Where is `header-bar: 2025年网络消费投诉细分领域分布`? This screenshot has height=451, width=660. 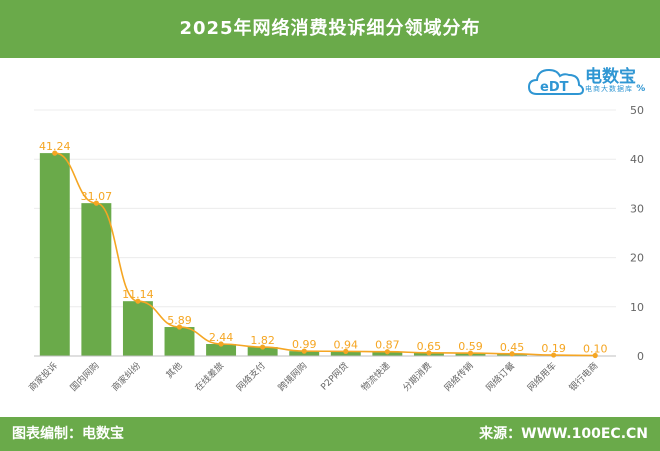 header-bar: 2025年网络消费投诉细分领域分布 is located at coordinates (330, 29).